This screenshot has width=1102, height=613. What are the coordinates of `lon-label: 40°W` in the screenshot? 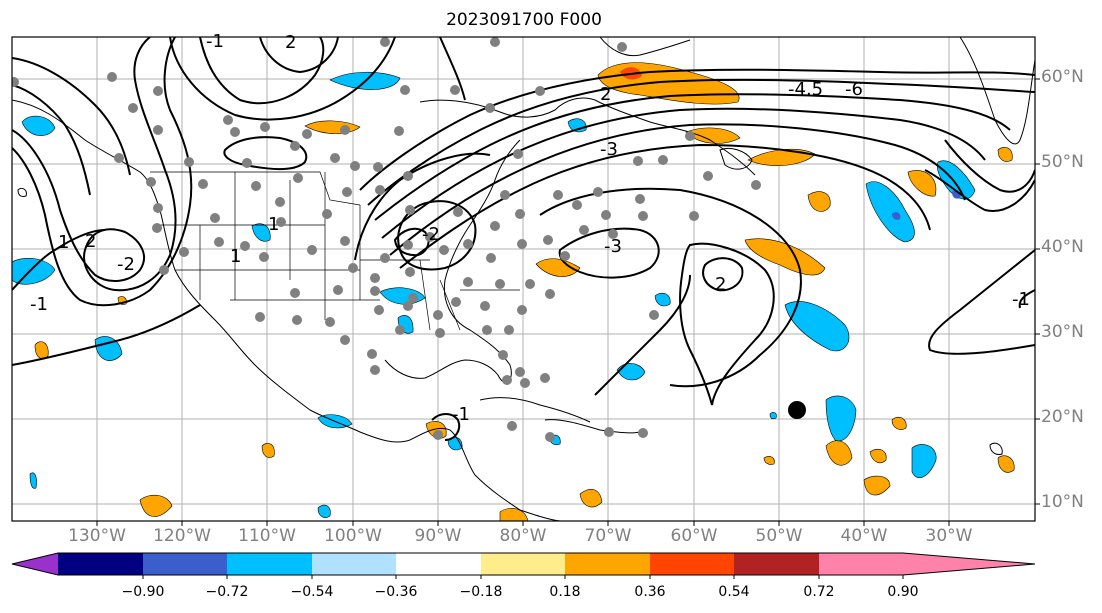 It's located at (864, 536).